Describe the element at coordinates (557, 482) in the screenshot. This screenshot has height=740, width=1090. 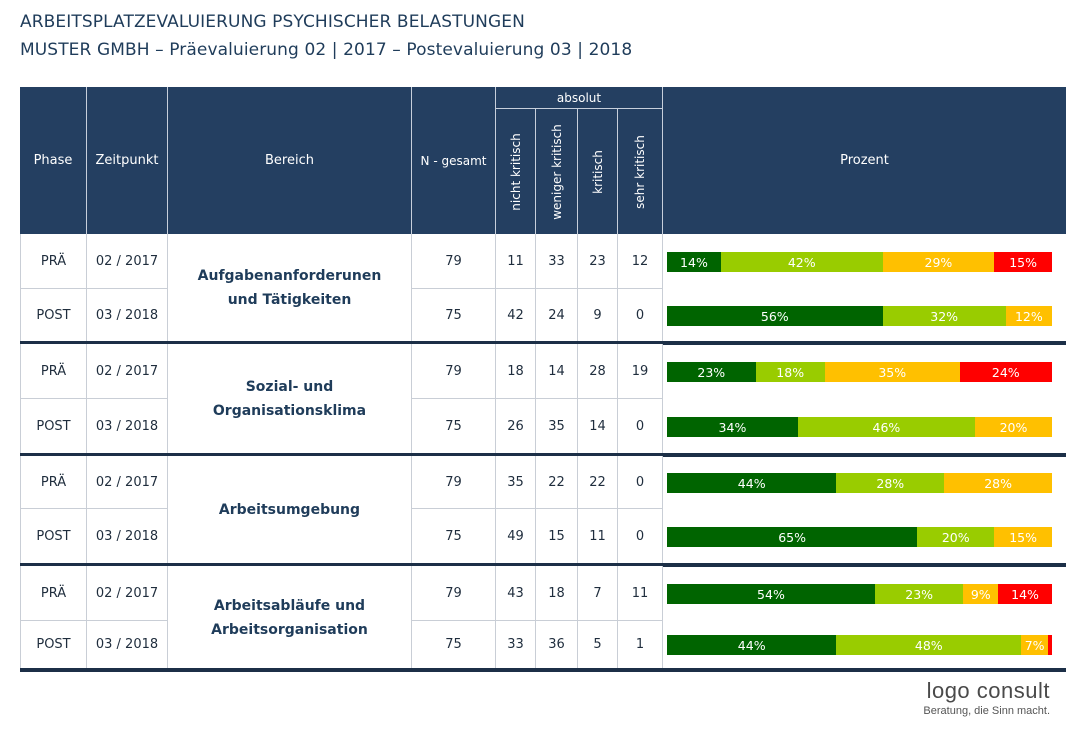
I see `cell-abs-weniger-kritisch: 22` at that location.